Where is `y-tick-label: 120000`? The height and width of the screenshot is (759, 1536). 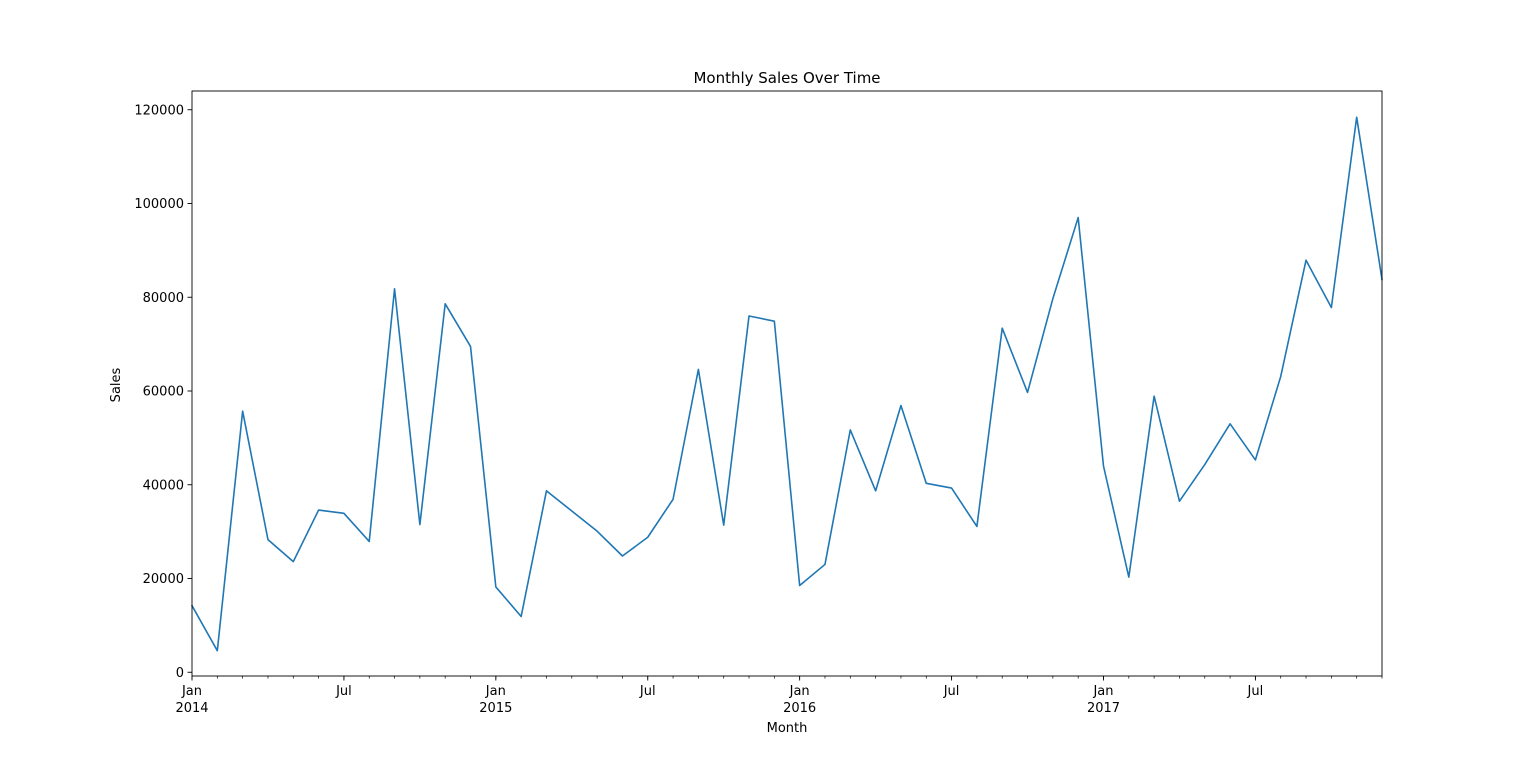
y-tick-label: 120000 is located at coordinates (159, 110).